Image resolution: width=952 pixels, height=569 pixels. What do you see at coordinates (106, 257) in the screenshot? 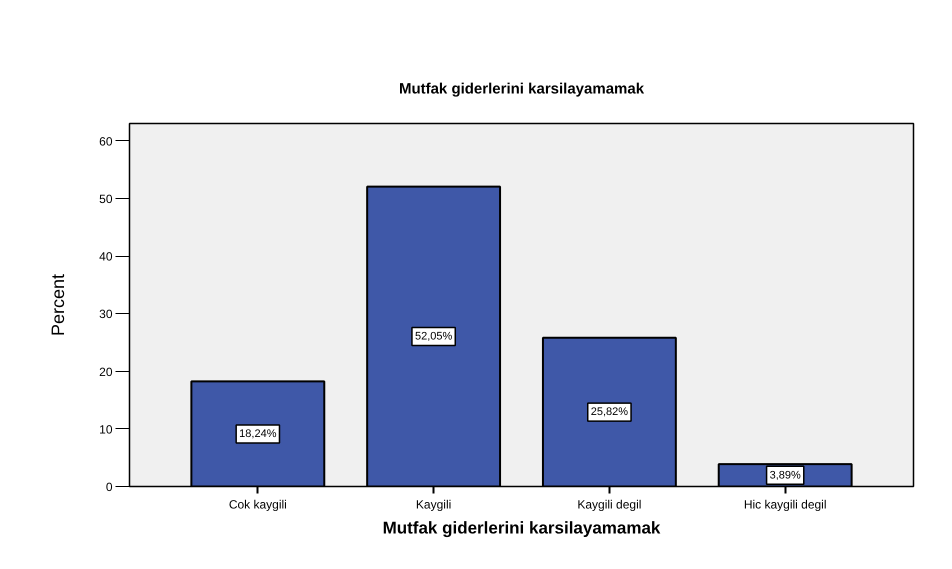
I see `y-tick-label: 40` at bounding box center [106, 257].